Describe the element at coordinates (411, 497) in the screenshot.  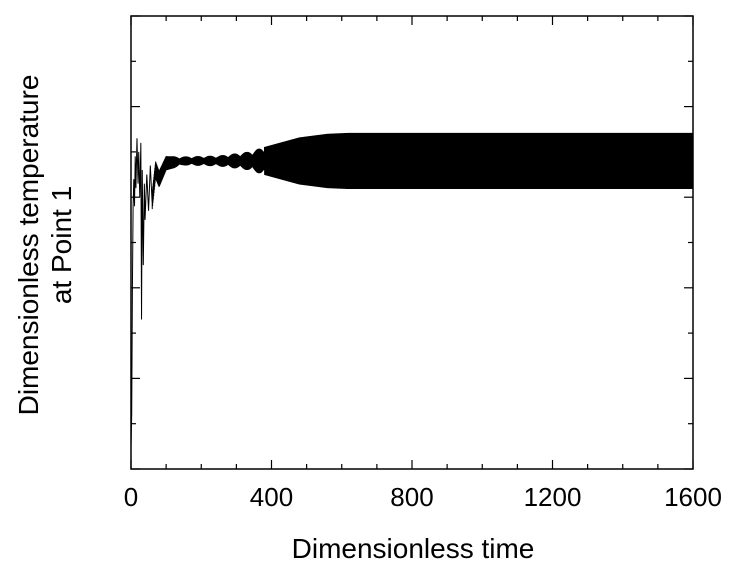
I see `x-tick-label: 800` at that location.